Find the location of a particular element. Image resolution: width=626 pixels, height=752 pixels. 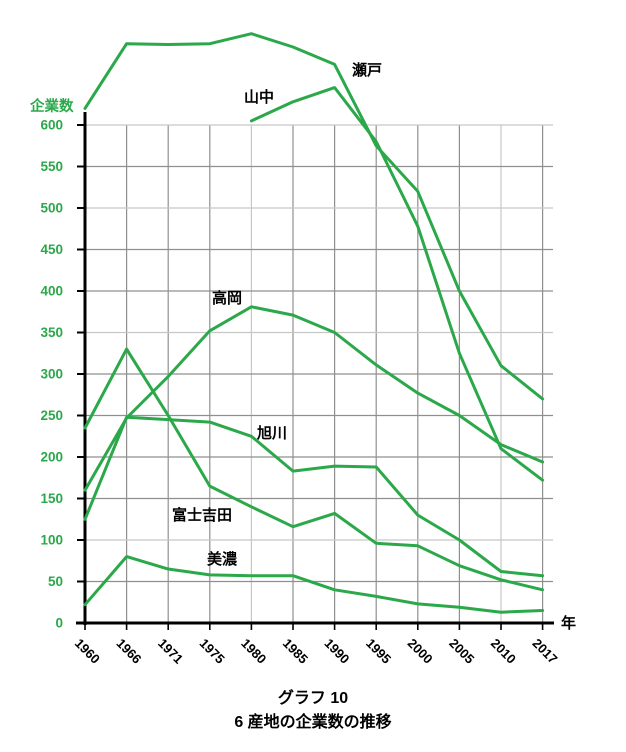

chart-title: グラフ 10 is located at coordinates (313, 698).